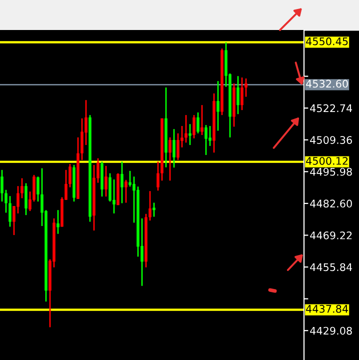  What do you see at coordinates (331, 108) in the screenshot?
I see `y-tick-label: 4522.74` at bounding box center [331, 108].